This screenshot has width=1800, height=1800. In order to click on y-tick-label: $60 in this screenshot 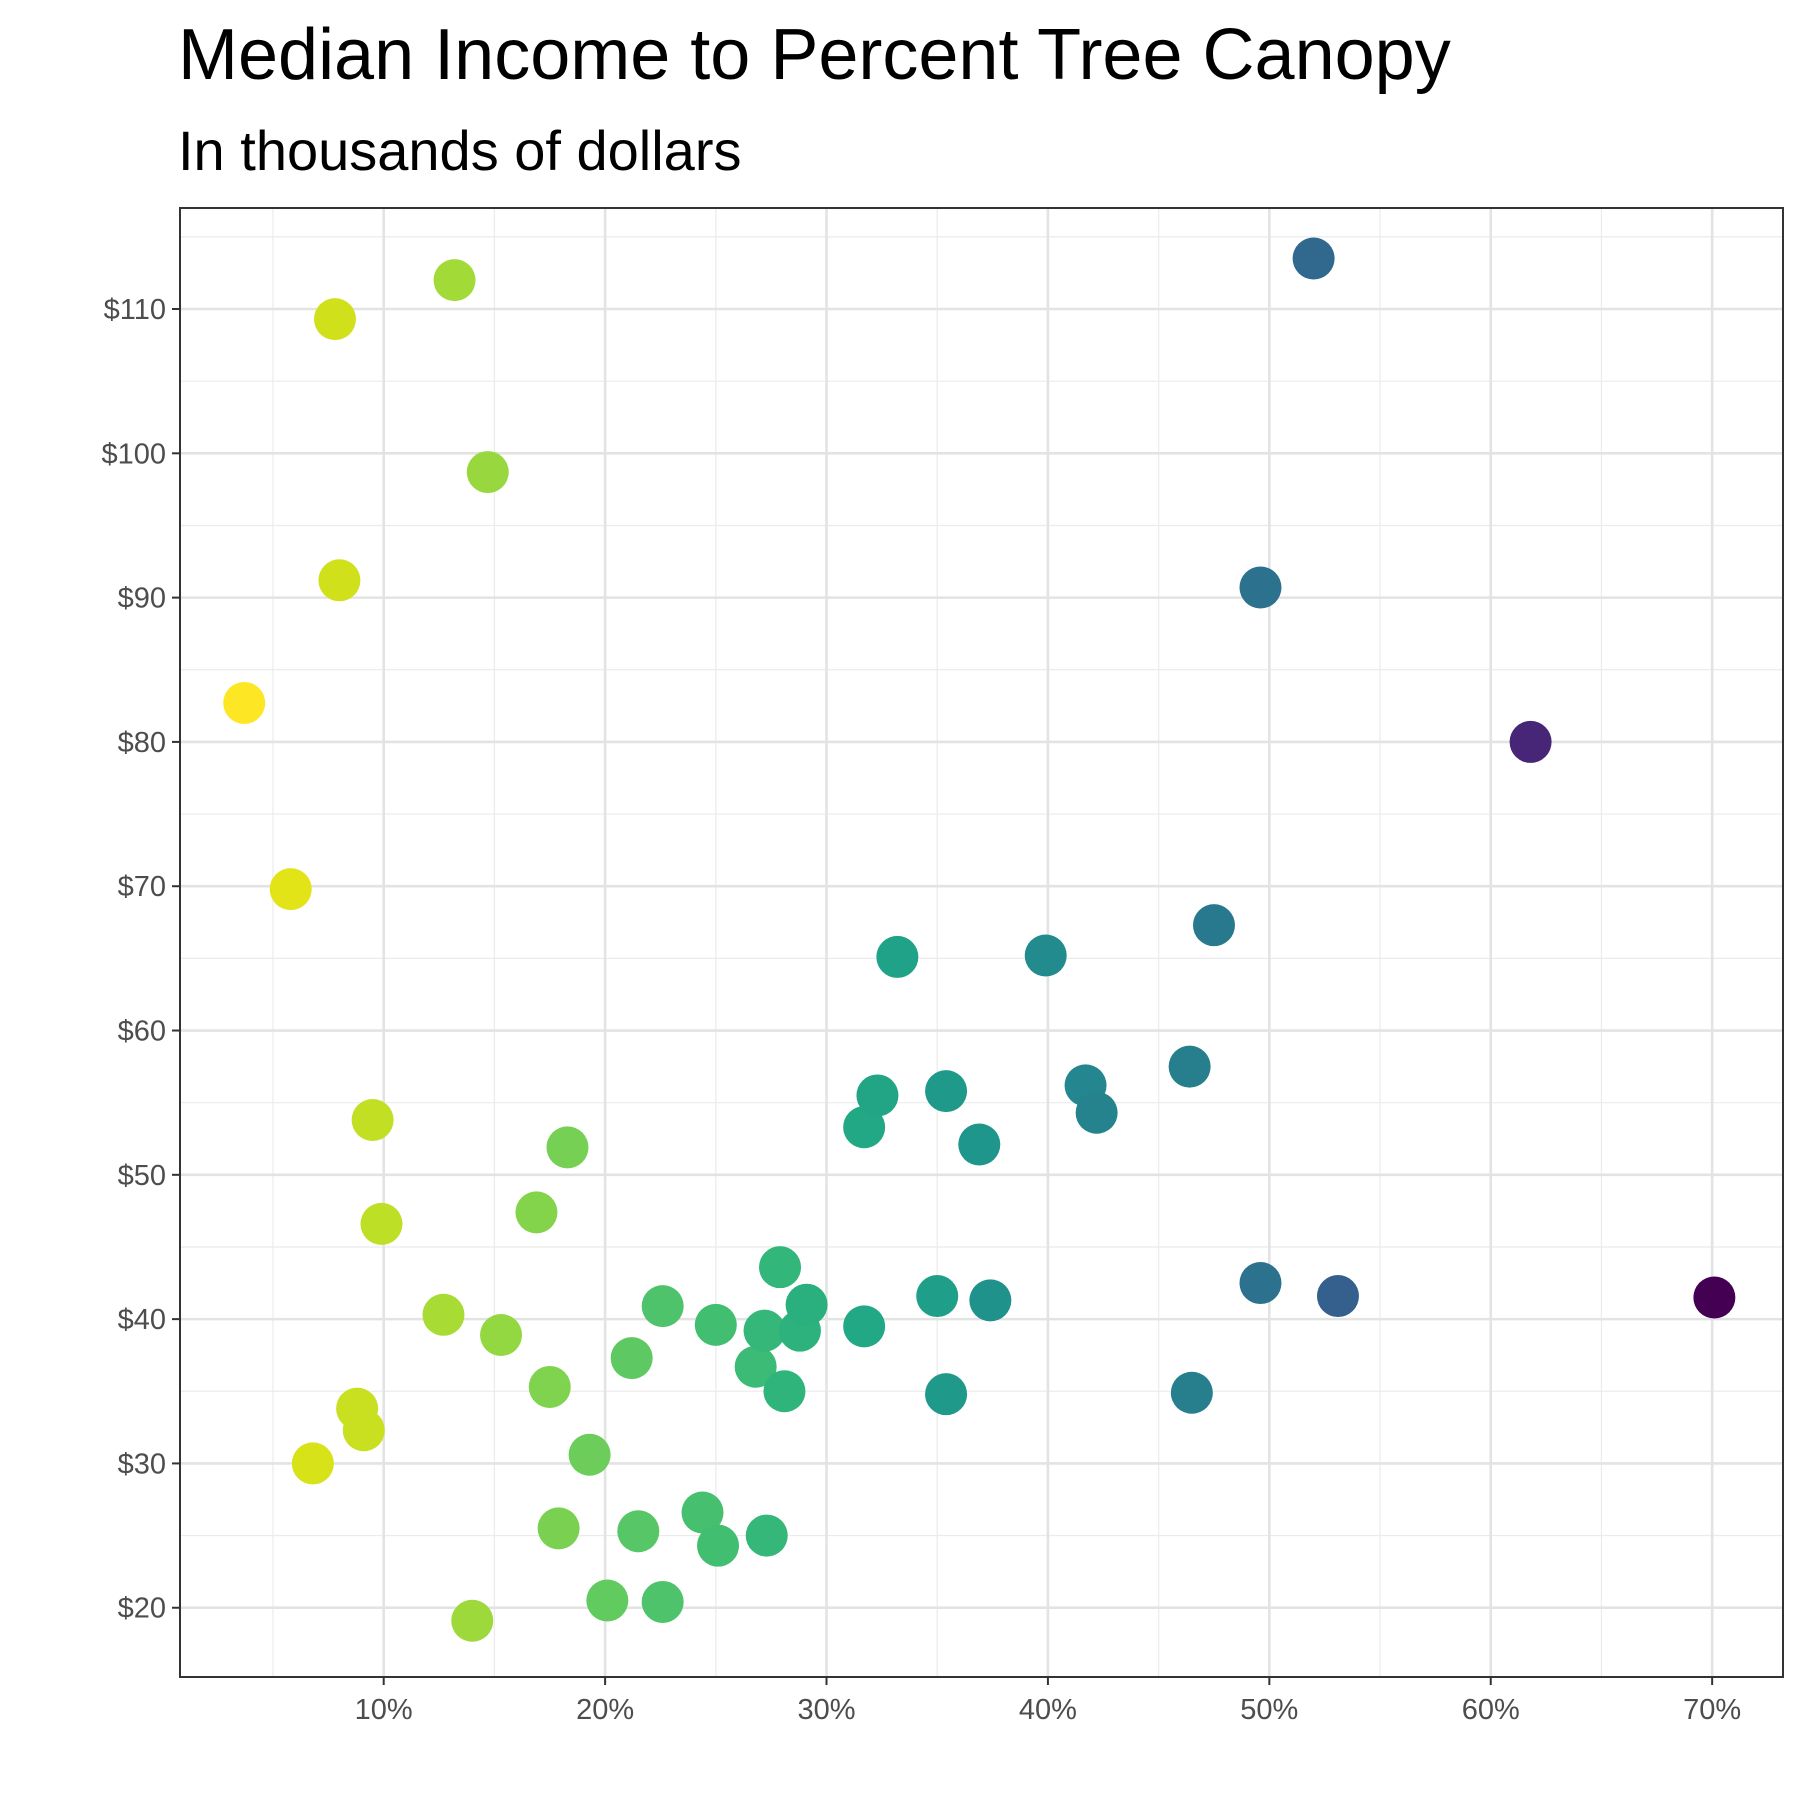, I will do `click(142, 1032)`.